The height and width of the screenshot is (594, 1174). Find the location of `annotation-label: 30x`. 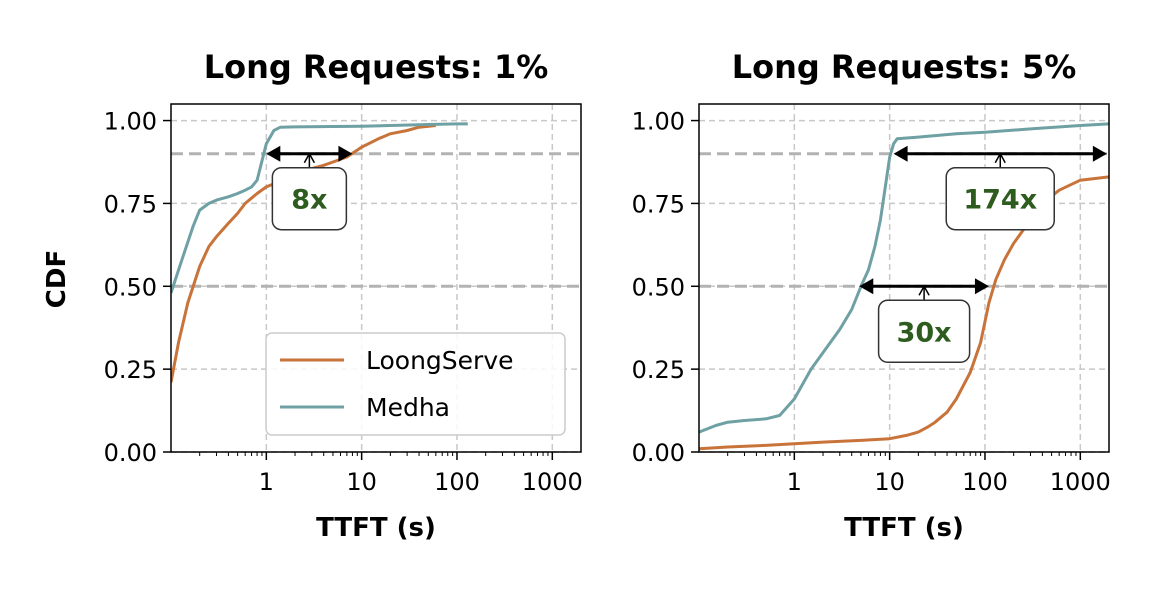

annotation-label: 30x is located at coordinates (924, 332).